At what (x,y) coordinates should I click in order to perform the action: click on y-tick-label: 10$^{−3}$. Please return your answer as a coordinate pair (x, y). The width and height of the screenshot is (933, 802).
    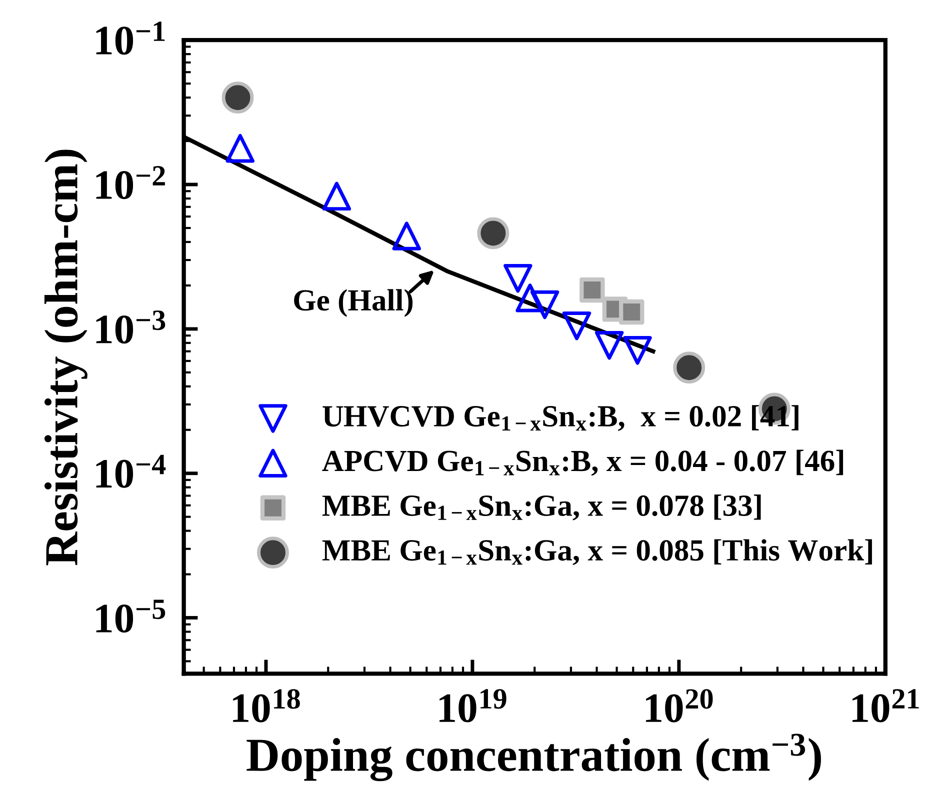
    Looking at the image, I should click on (131, 327).